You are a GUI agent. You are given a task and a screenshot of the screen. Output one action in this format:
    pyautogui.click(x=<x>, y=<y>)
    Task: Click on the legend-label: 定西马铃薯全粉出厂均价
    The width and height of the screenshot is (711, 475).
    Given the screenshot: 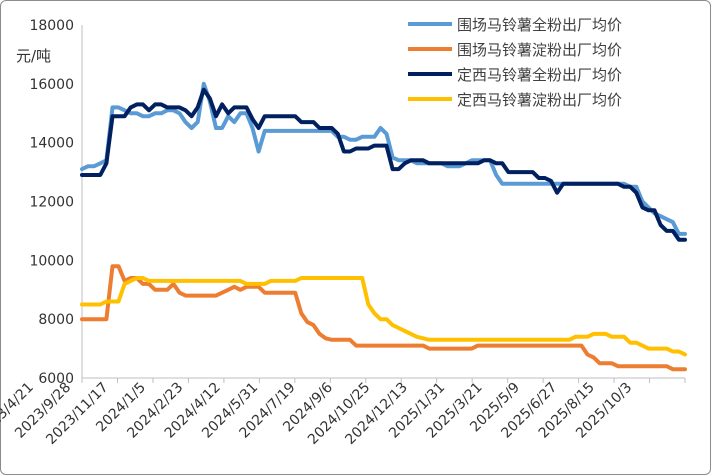 What is the action you would take?
    pyautogui.click(x=539, y=75)
    